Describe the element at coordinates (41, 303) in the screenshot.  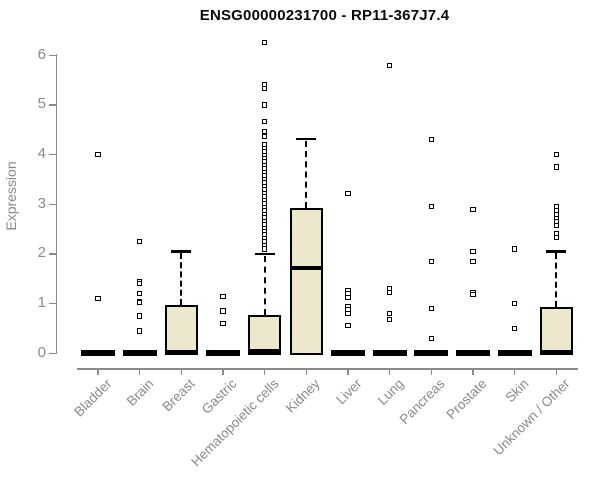
I see `y-axis-tick-label: 1` at that location.